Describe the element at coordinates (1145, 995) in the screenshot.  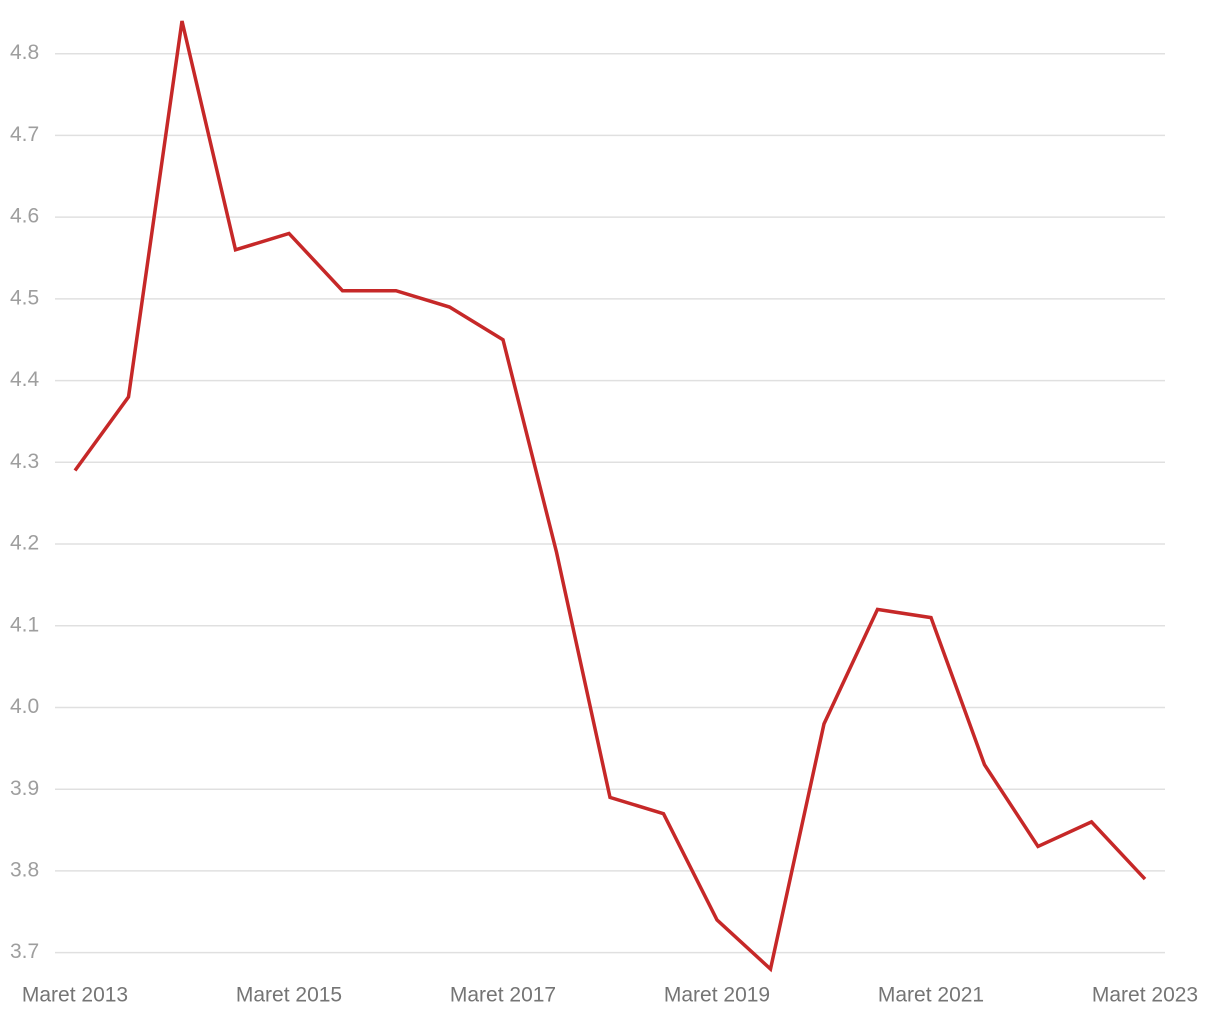
I see `x-tick-label: Maret 2023` at that location.